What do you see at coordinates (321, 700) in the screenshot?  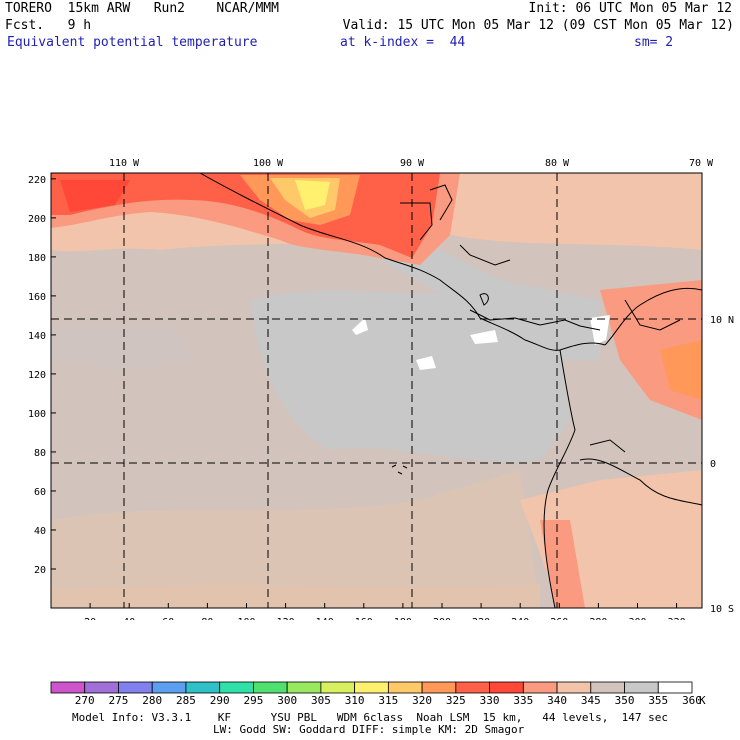 I see `colorbar-label: 305` at bounding box center [321, 700].